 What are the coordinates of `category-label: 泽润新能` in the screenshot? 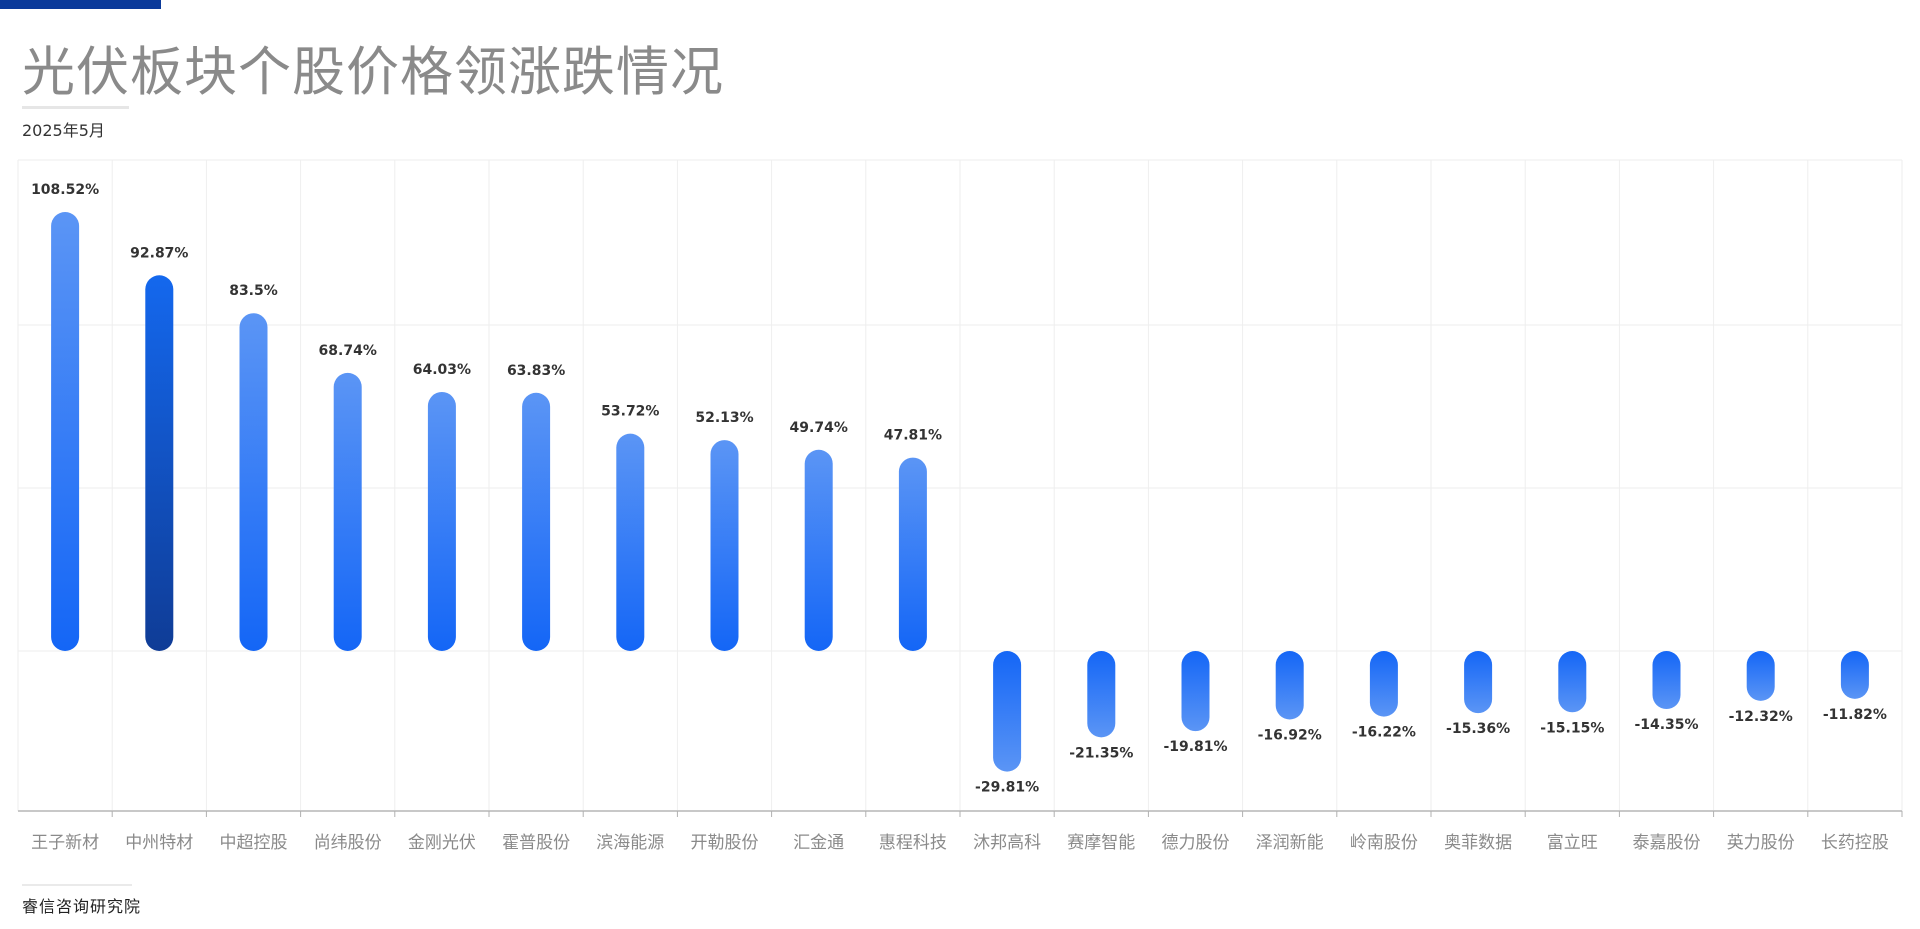 It's located at (1290, 843).